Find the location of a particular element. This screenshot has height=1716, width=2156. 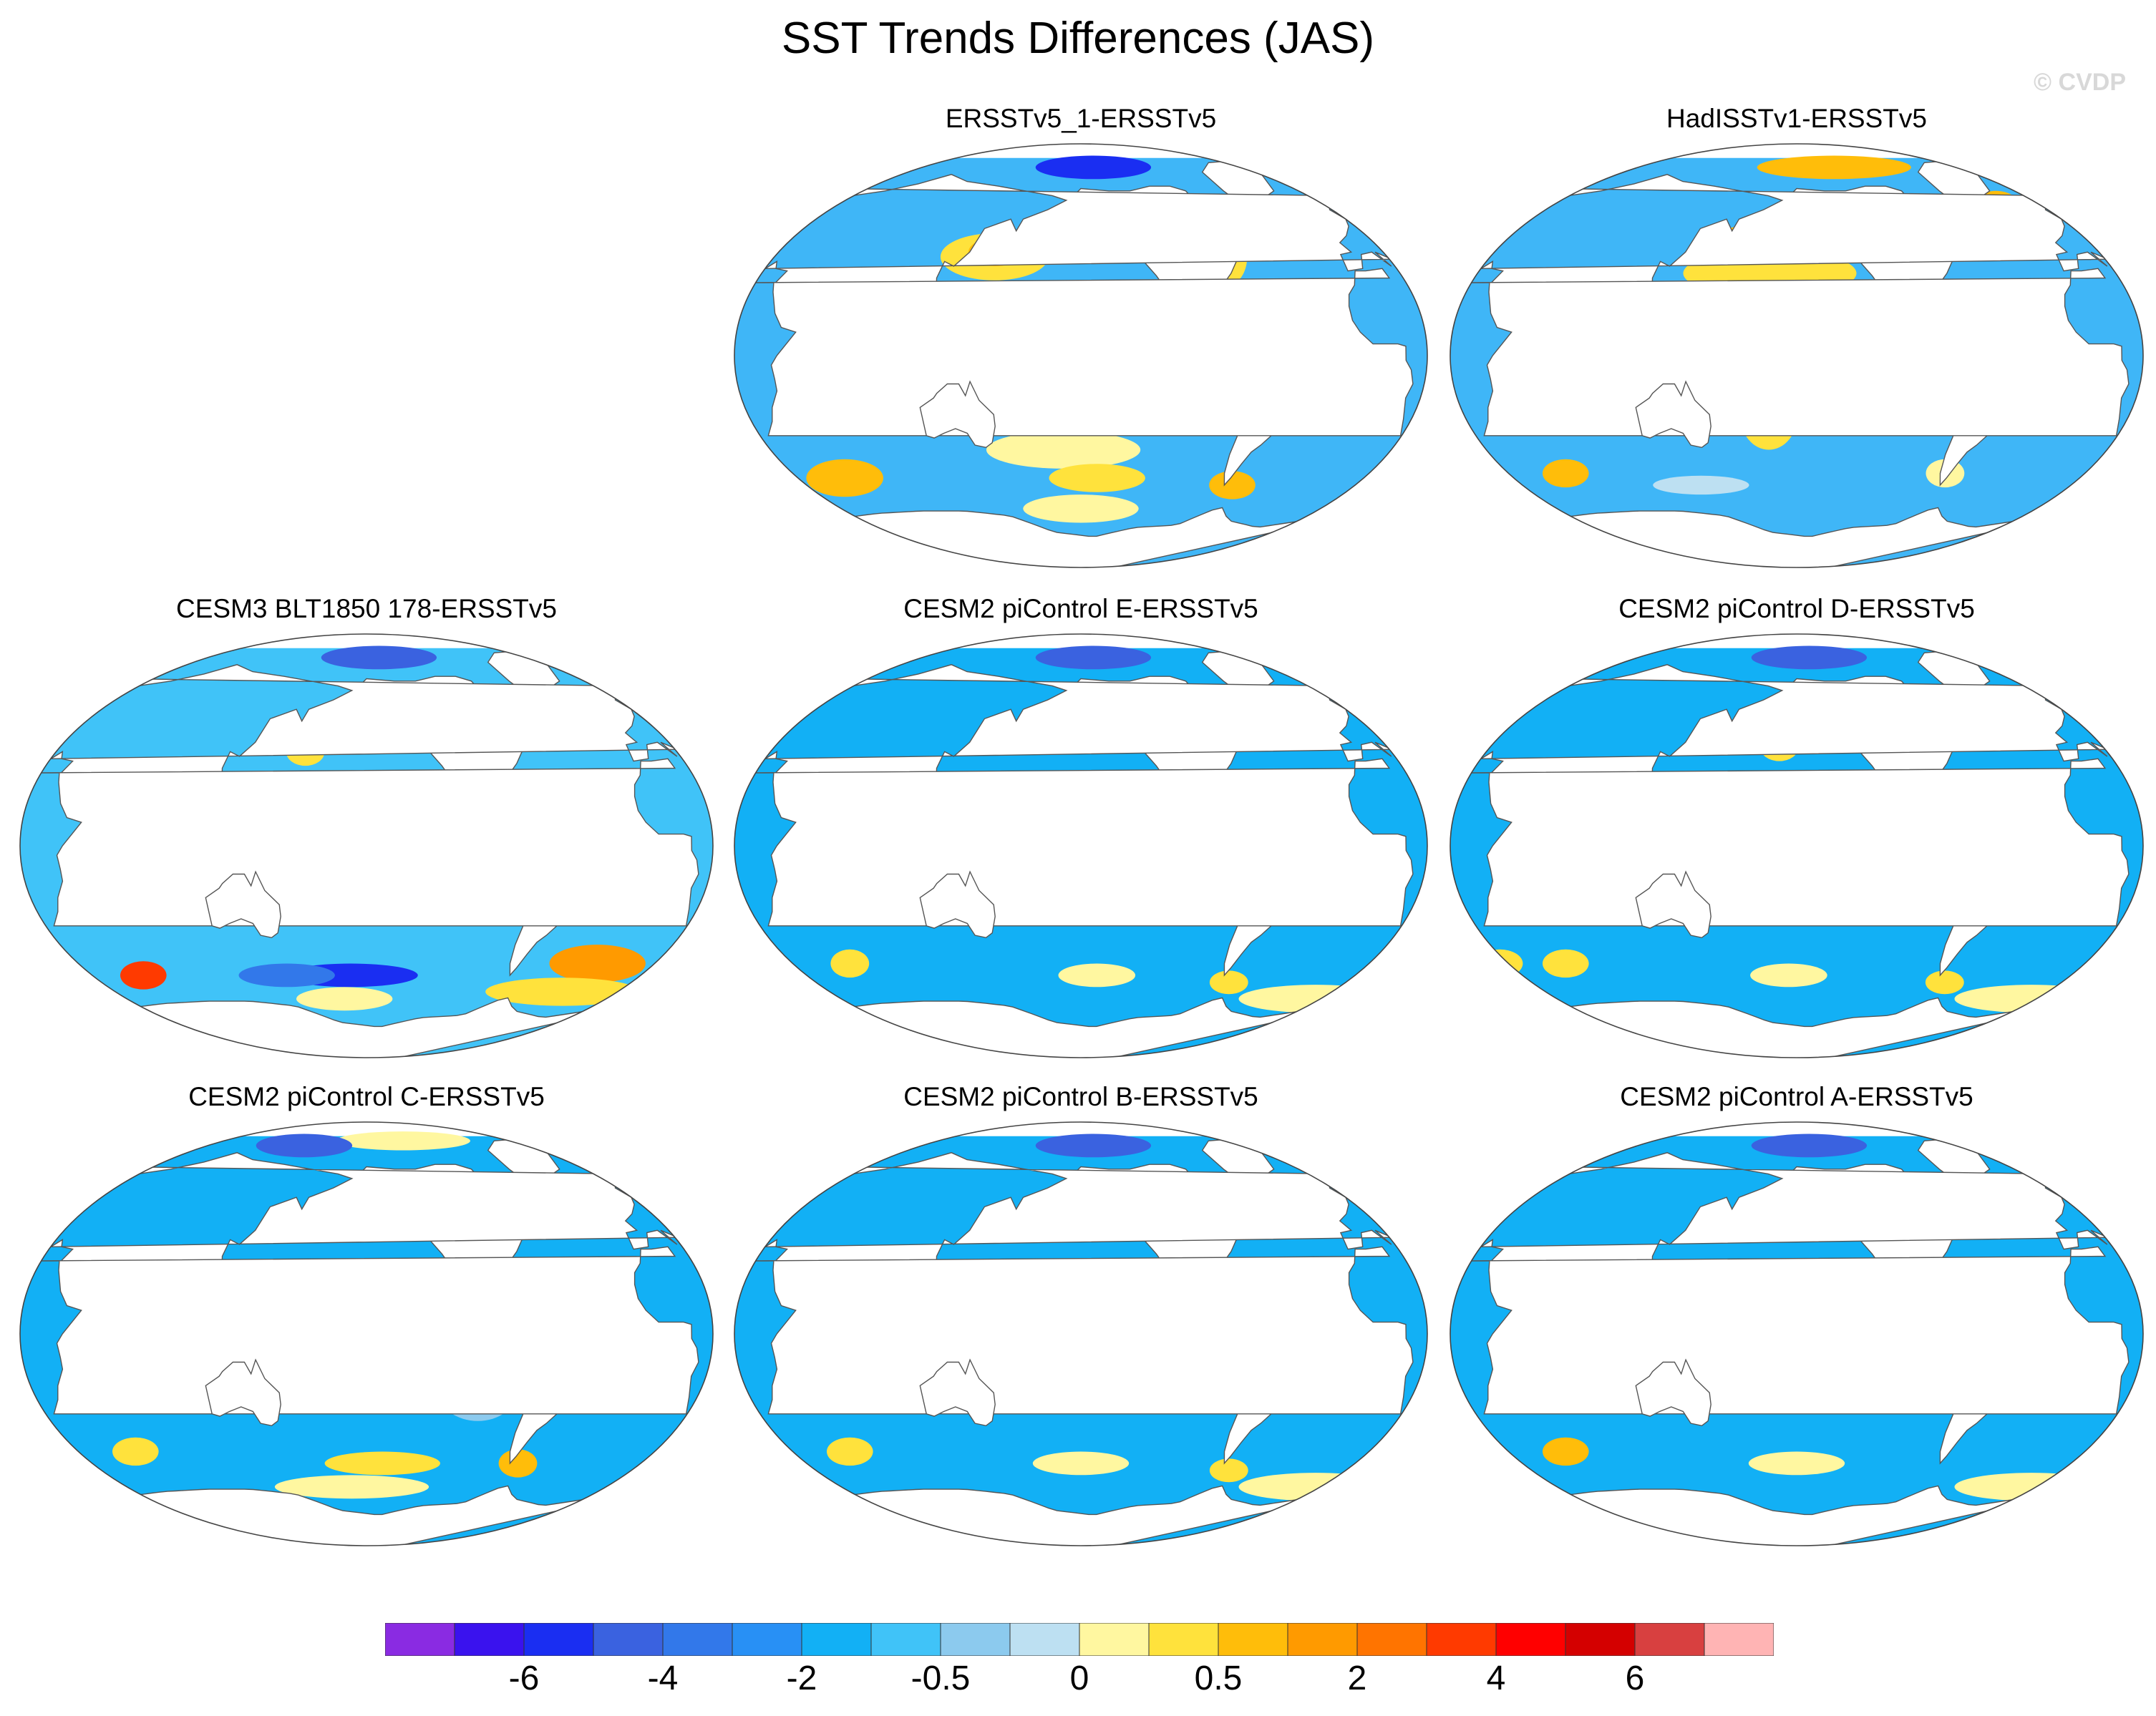

map-panel: CESM2 piControl E-ERSSTv5 is located at coordinates (1081, 837).